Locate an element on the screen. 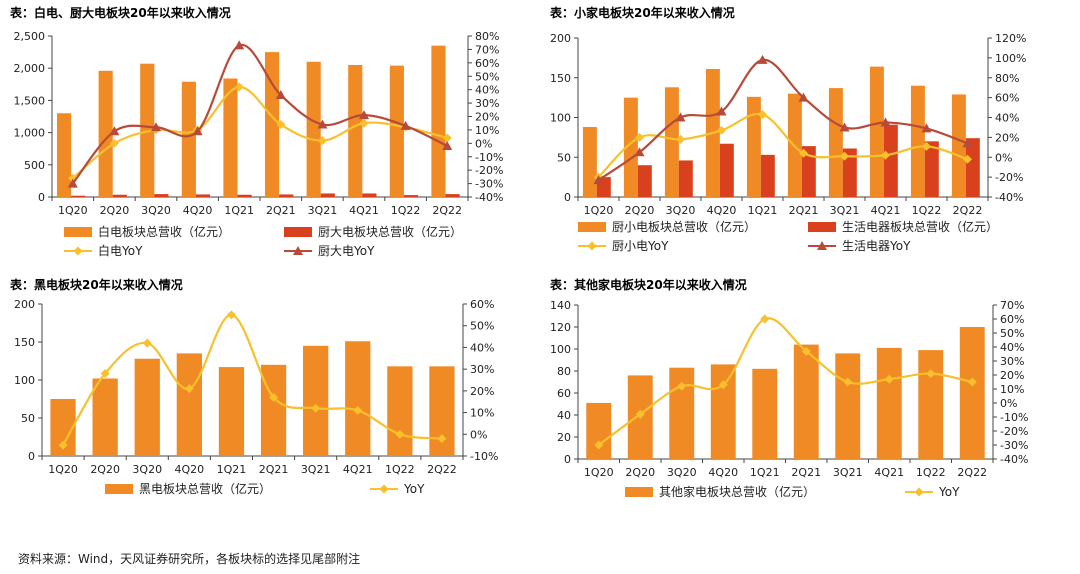  left-tick-label: 40 is located at coordinates (564, 415).